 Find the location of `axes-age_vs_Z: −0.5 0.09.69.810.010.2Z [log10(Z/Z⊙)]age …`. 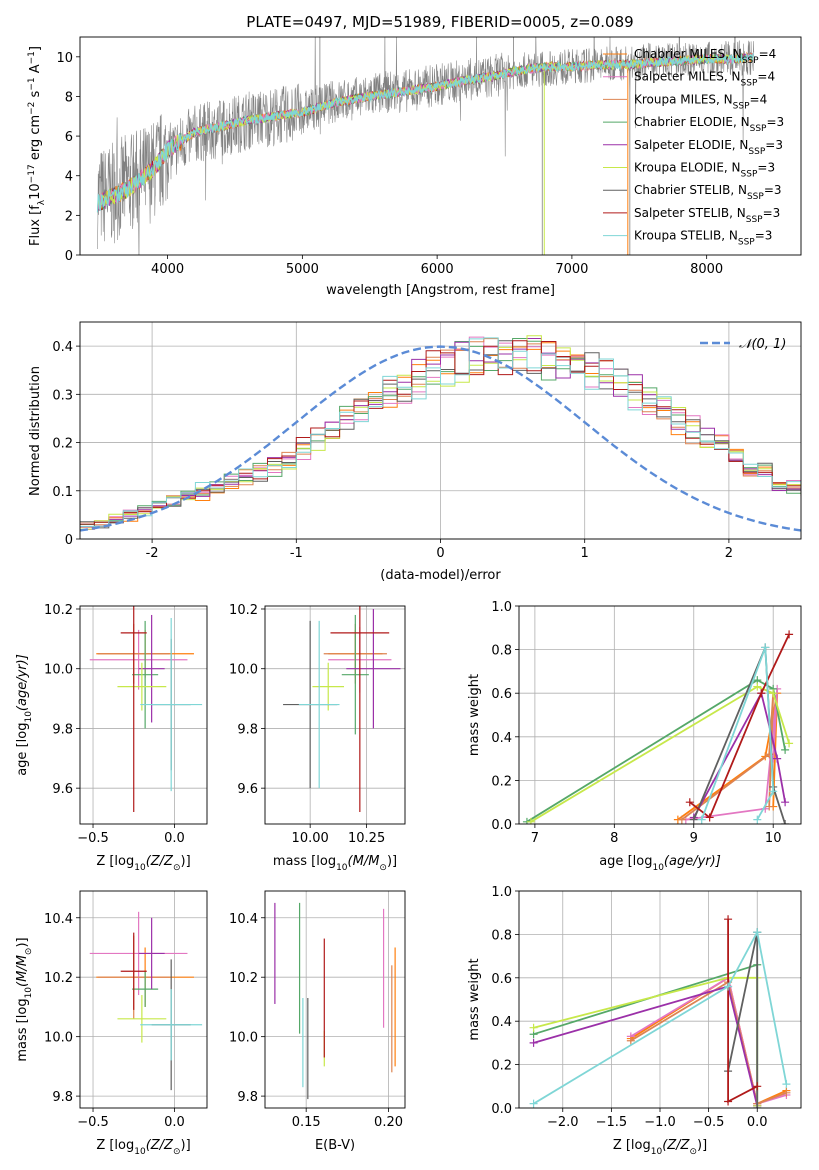

axes-age_vs_Z: −0.5 0.09.69.810.010.2Z [log10(Z/Z⊙)]age … is located at coordinates (111, 738).